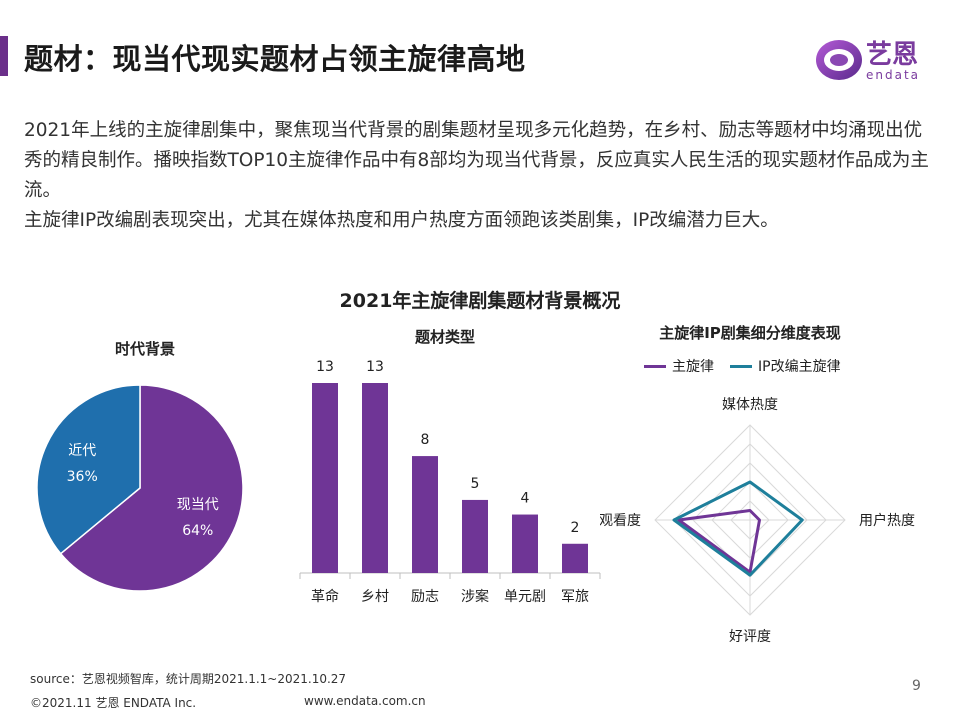 The width and height of the screenshot is (960, 720). What do you see at coordinates (188, 679) in the screenshot?
I see `source-note: source：艺恩视频智库，统计周期2021.1.1~2021.10.27` at bounding box center [188, 679].